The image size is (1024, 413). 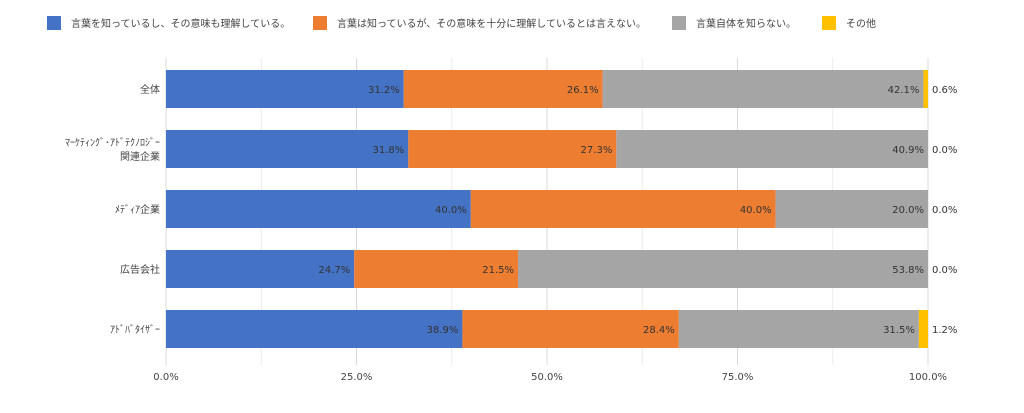 I want to click on data-label: 26.1%, so click(x=583, y=90).